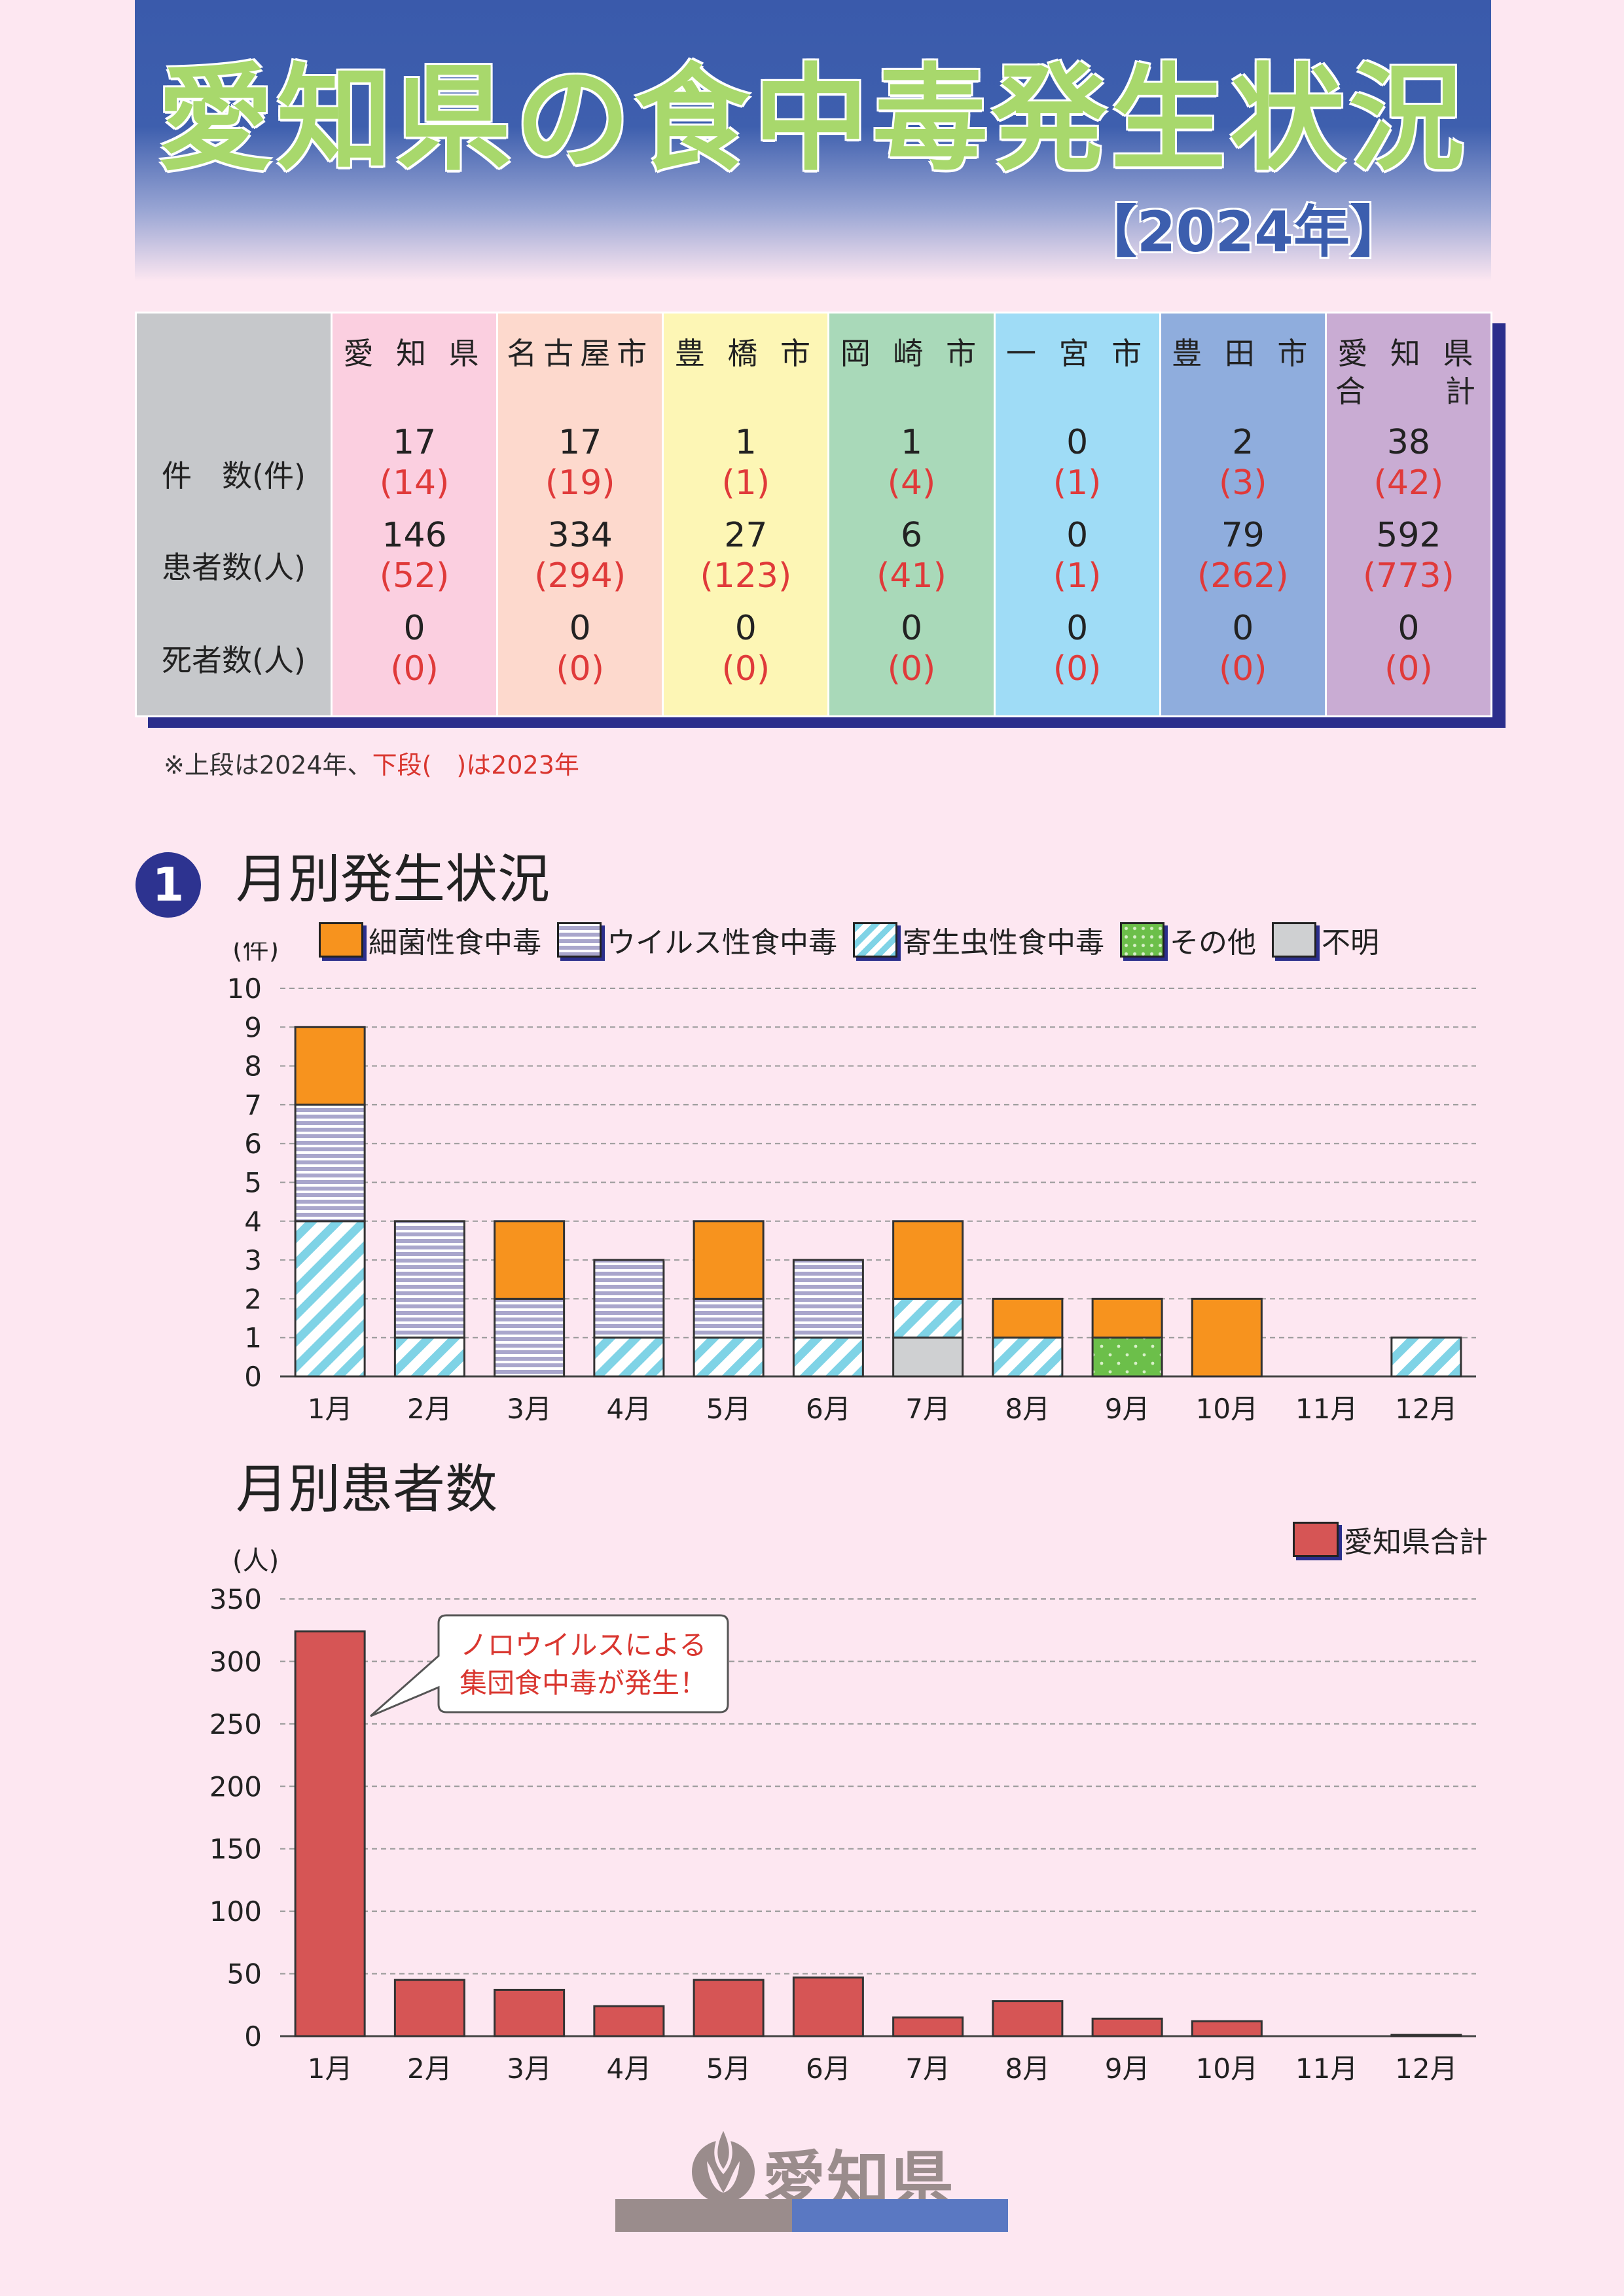 The image size is (1624, 2296). Describe the element at coordinates (455, 943) in the screenshot. I see `legend-label: 細菌性食中毒` at that location.